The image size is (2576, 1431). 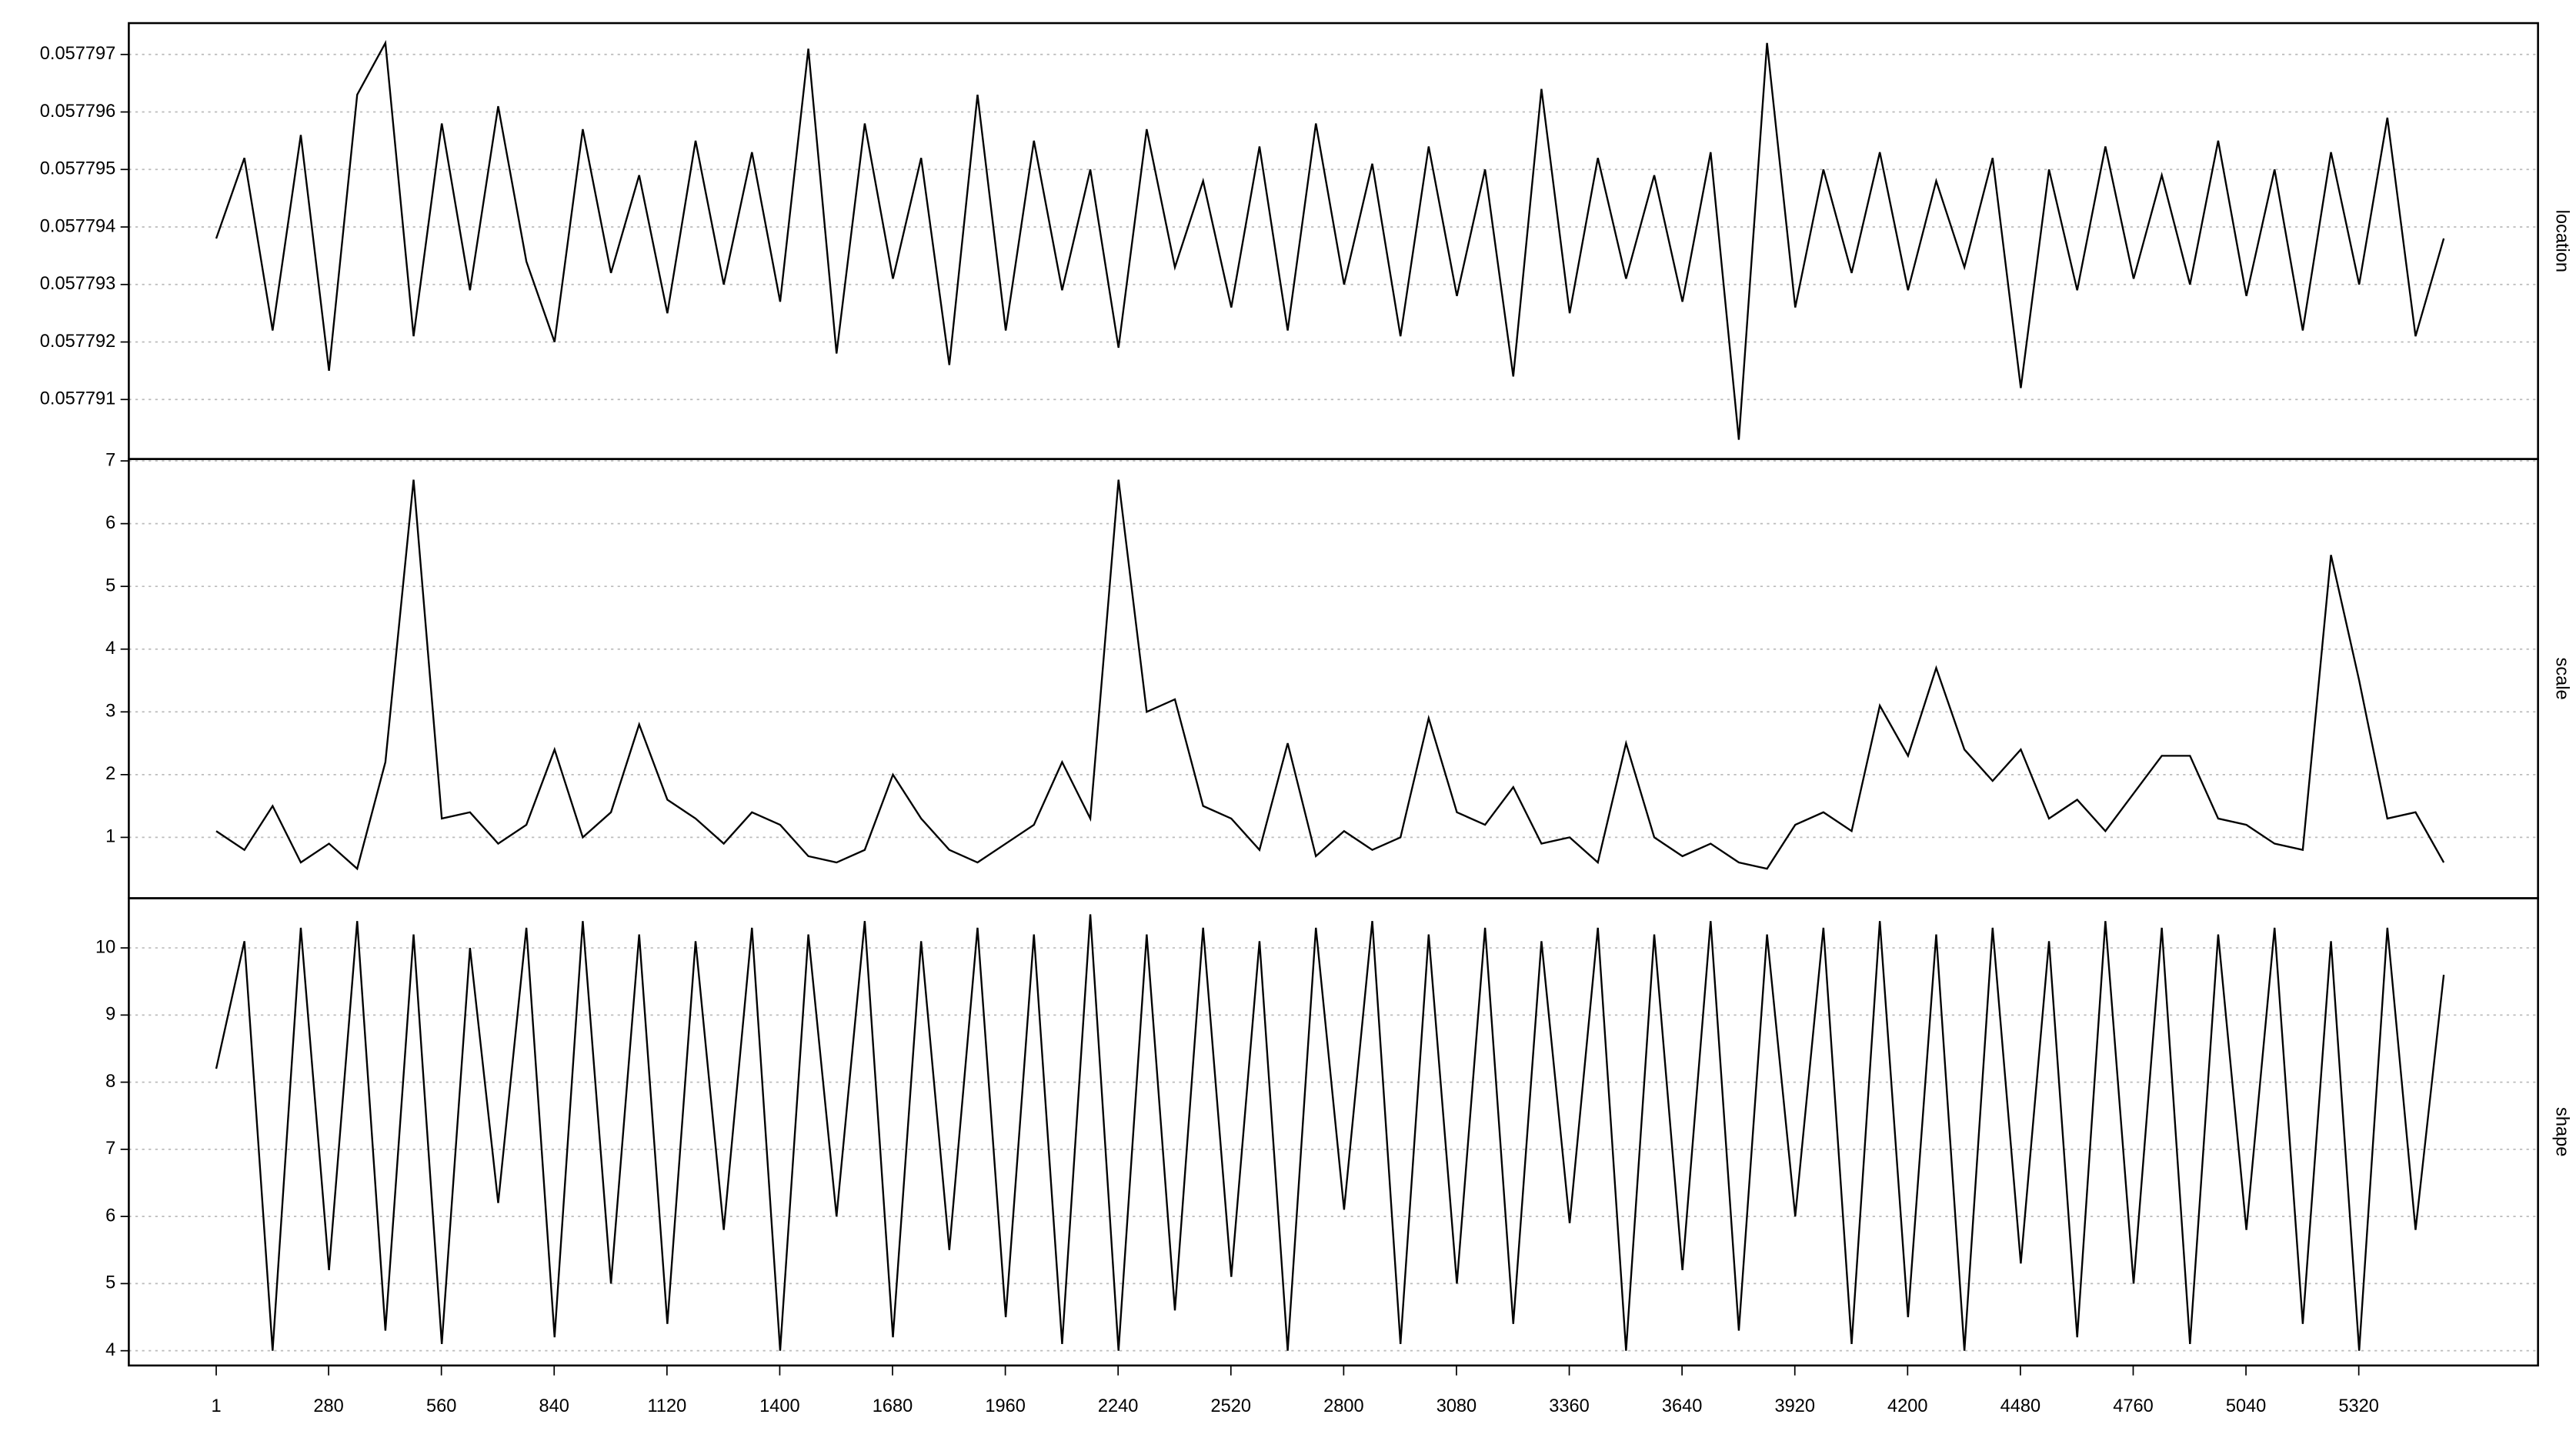 I want to click on y-tick-label: 0.057795, so click(x=77, y=169).